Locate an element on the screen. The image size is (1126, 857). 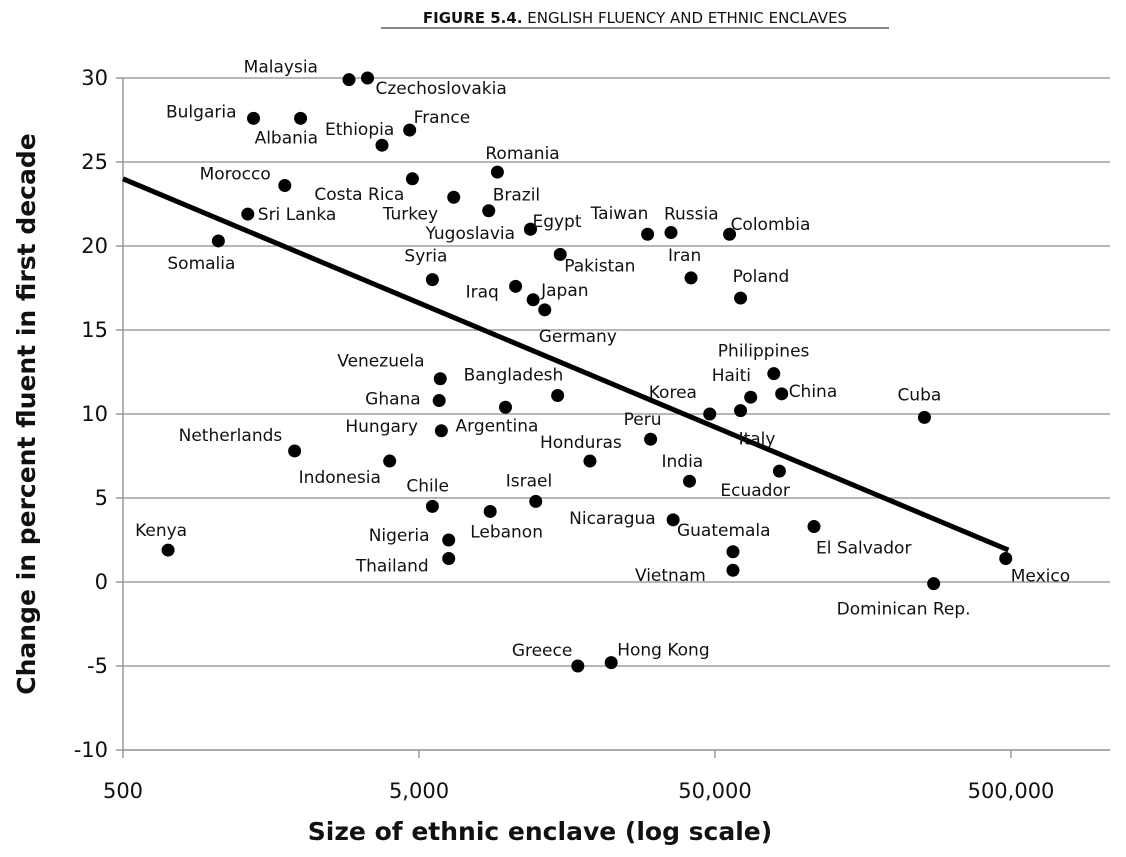
point-syria is located at coordinates (432, 280).